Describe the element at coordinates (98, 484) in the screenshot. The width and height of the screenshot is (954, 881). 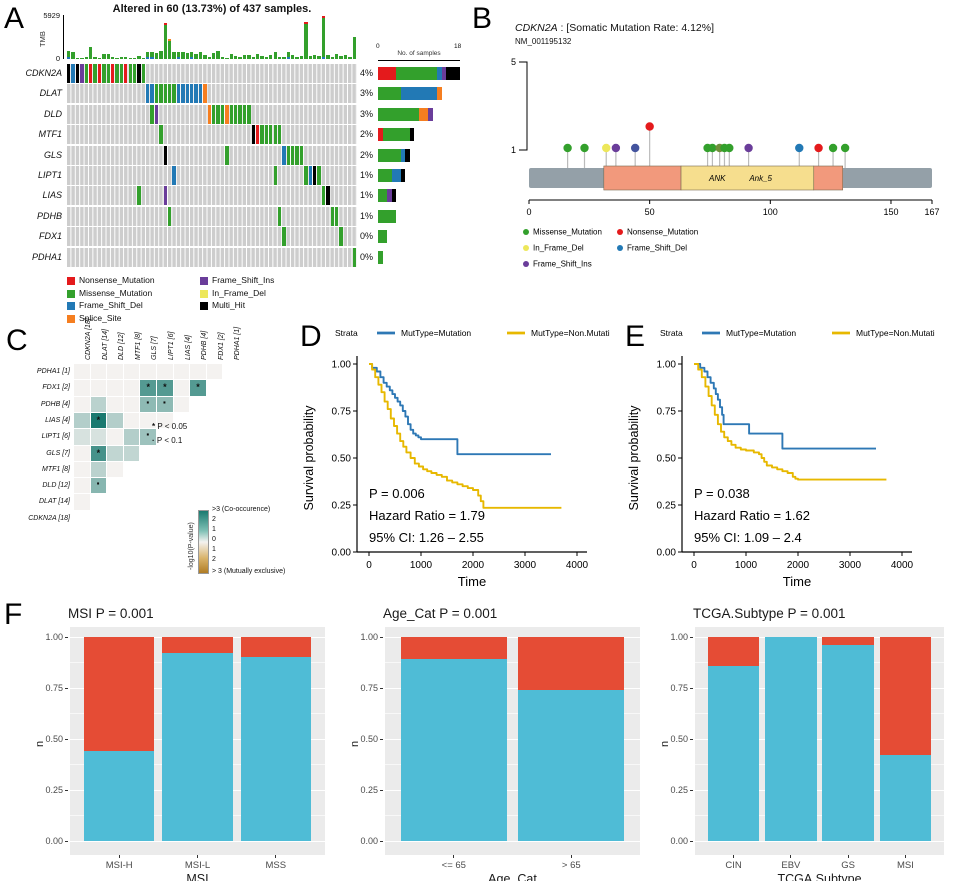
I see `matrix-cell: ·` at that location.